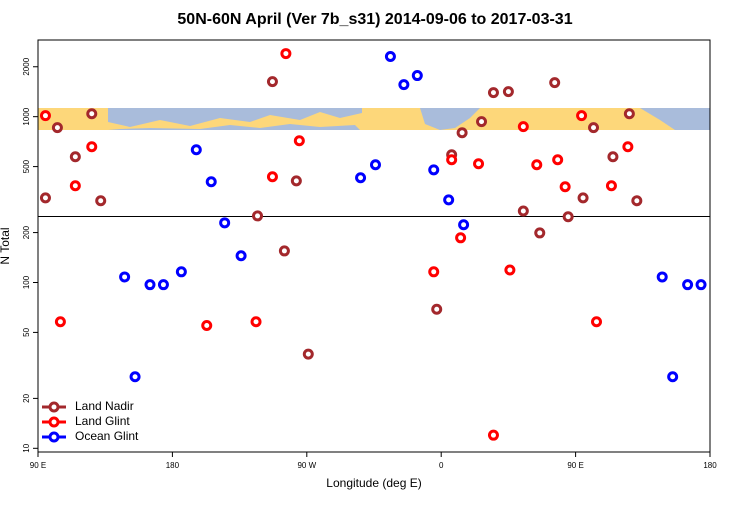 Image resolution: width=750 pixels, height=505 pixels. Describe the element at coordinates (441, 465) in the screenshot. I see `x-tick-label: 0` at that location.